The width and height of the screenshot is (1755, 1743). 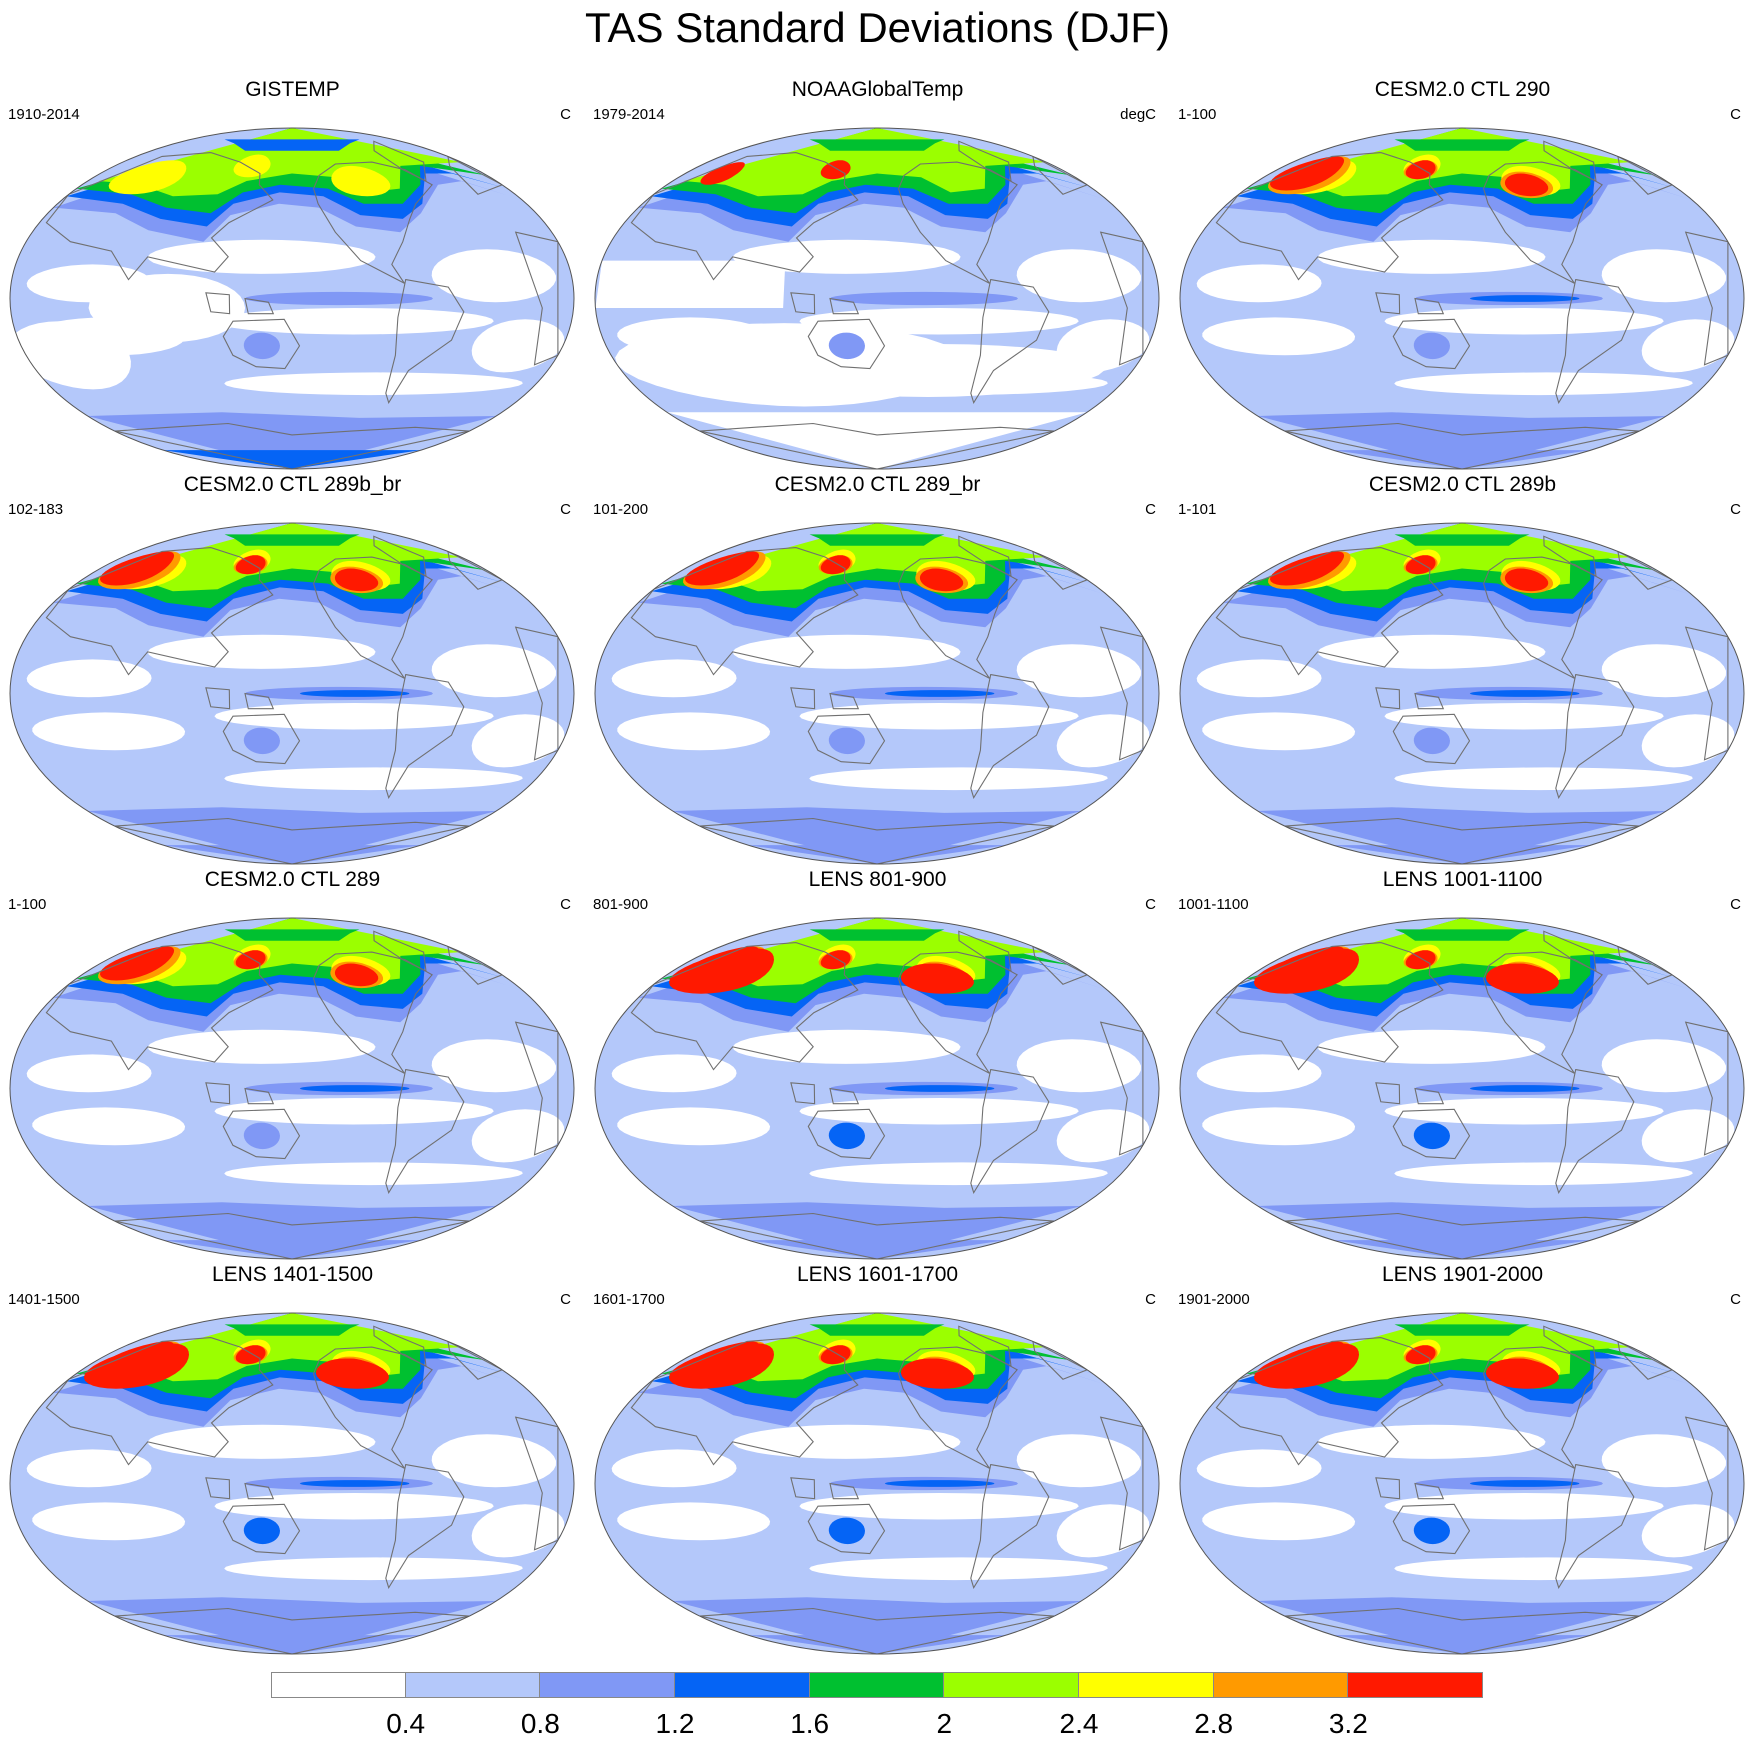 I want to click on map-panel: LENS 1401-1500 1401-1500 C, so click(x=292, y=1460).